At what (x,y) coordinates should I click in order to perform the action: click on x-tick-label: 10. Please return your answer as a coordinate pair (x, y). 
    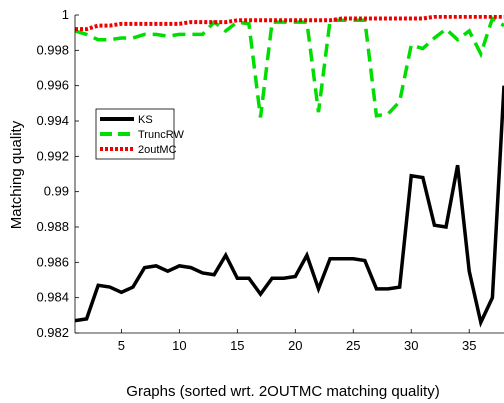
    Looking at the image, I should click on (179, 345).